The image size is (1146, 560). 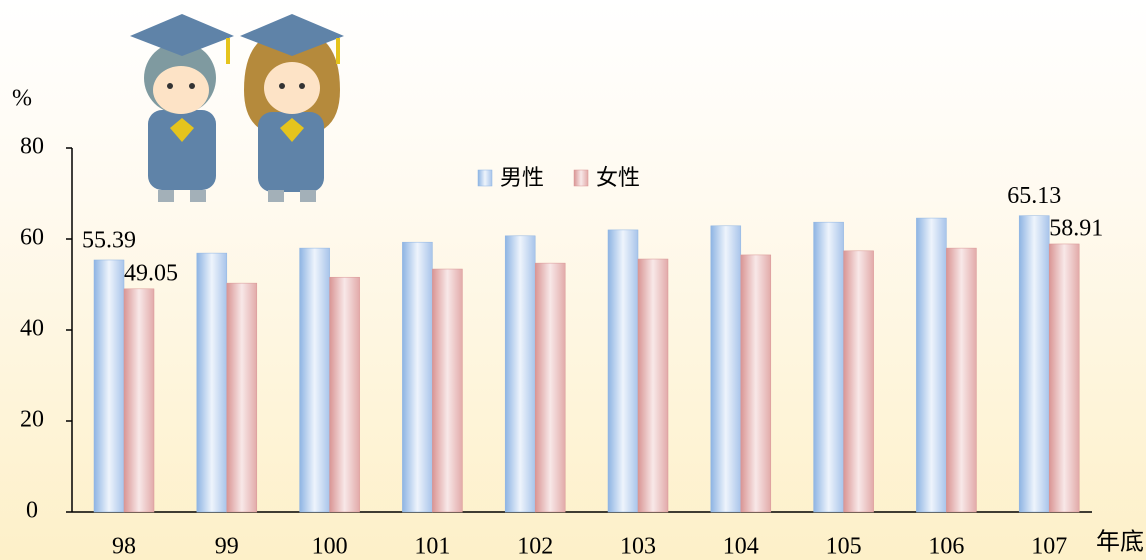 What do you see at coordinates (109, 240) in the screenshot?
I see `value-label: 55.39` at bounding box center [109, 240].